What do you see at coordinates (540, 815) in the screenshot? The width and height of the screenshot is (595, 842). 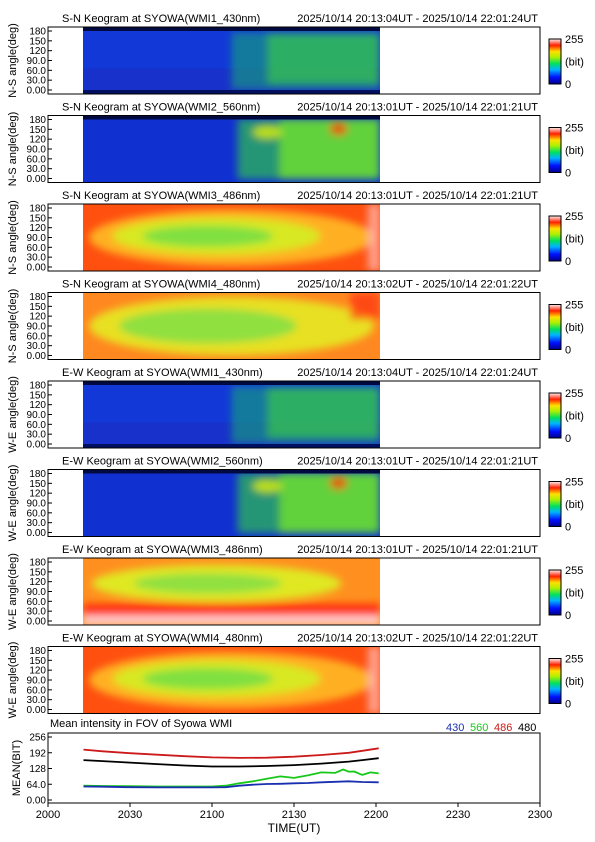 I see `x-tick-label: 2300` at bounding box center [540, 815].